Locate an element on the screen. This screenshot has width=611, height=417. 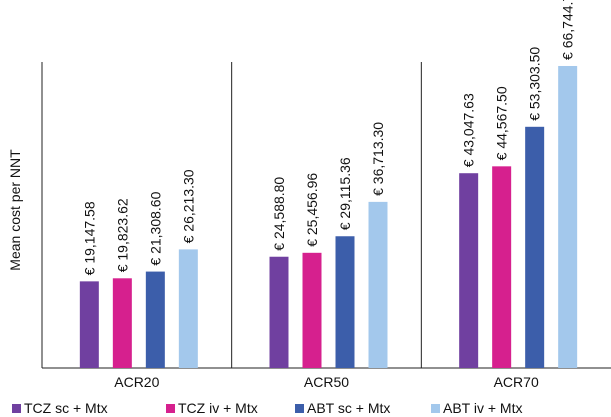
data-label: € 53,303.50 is located at coordinates (535, 84).